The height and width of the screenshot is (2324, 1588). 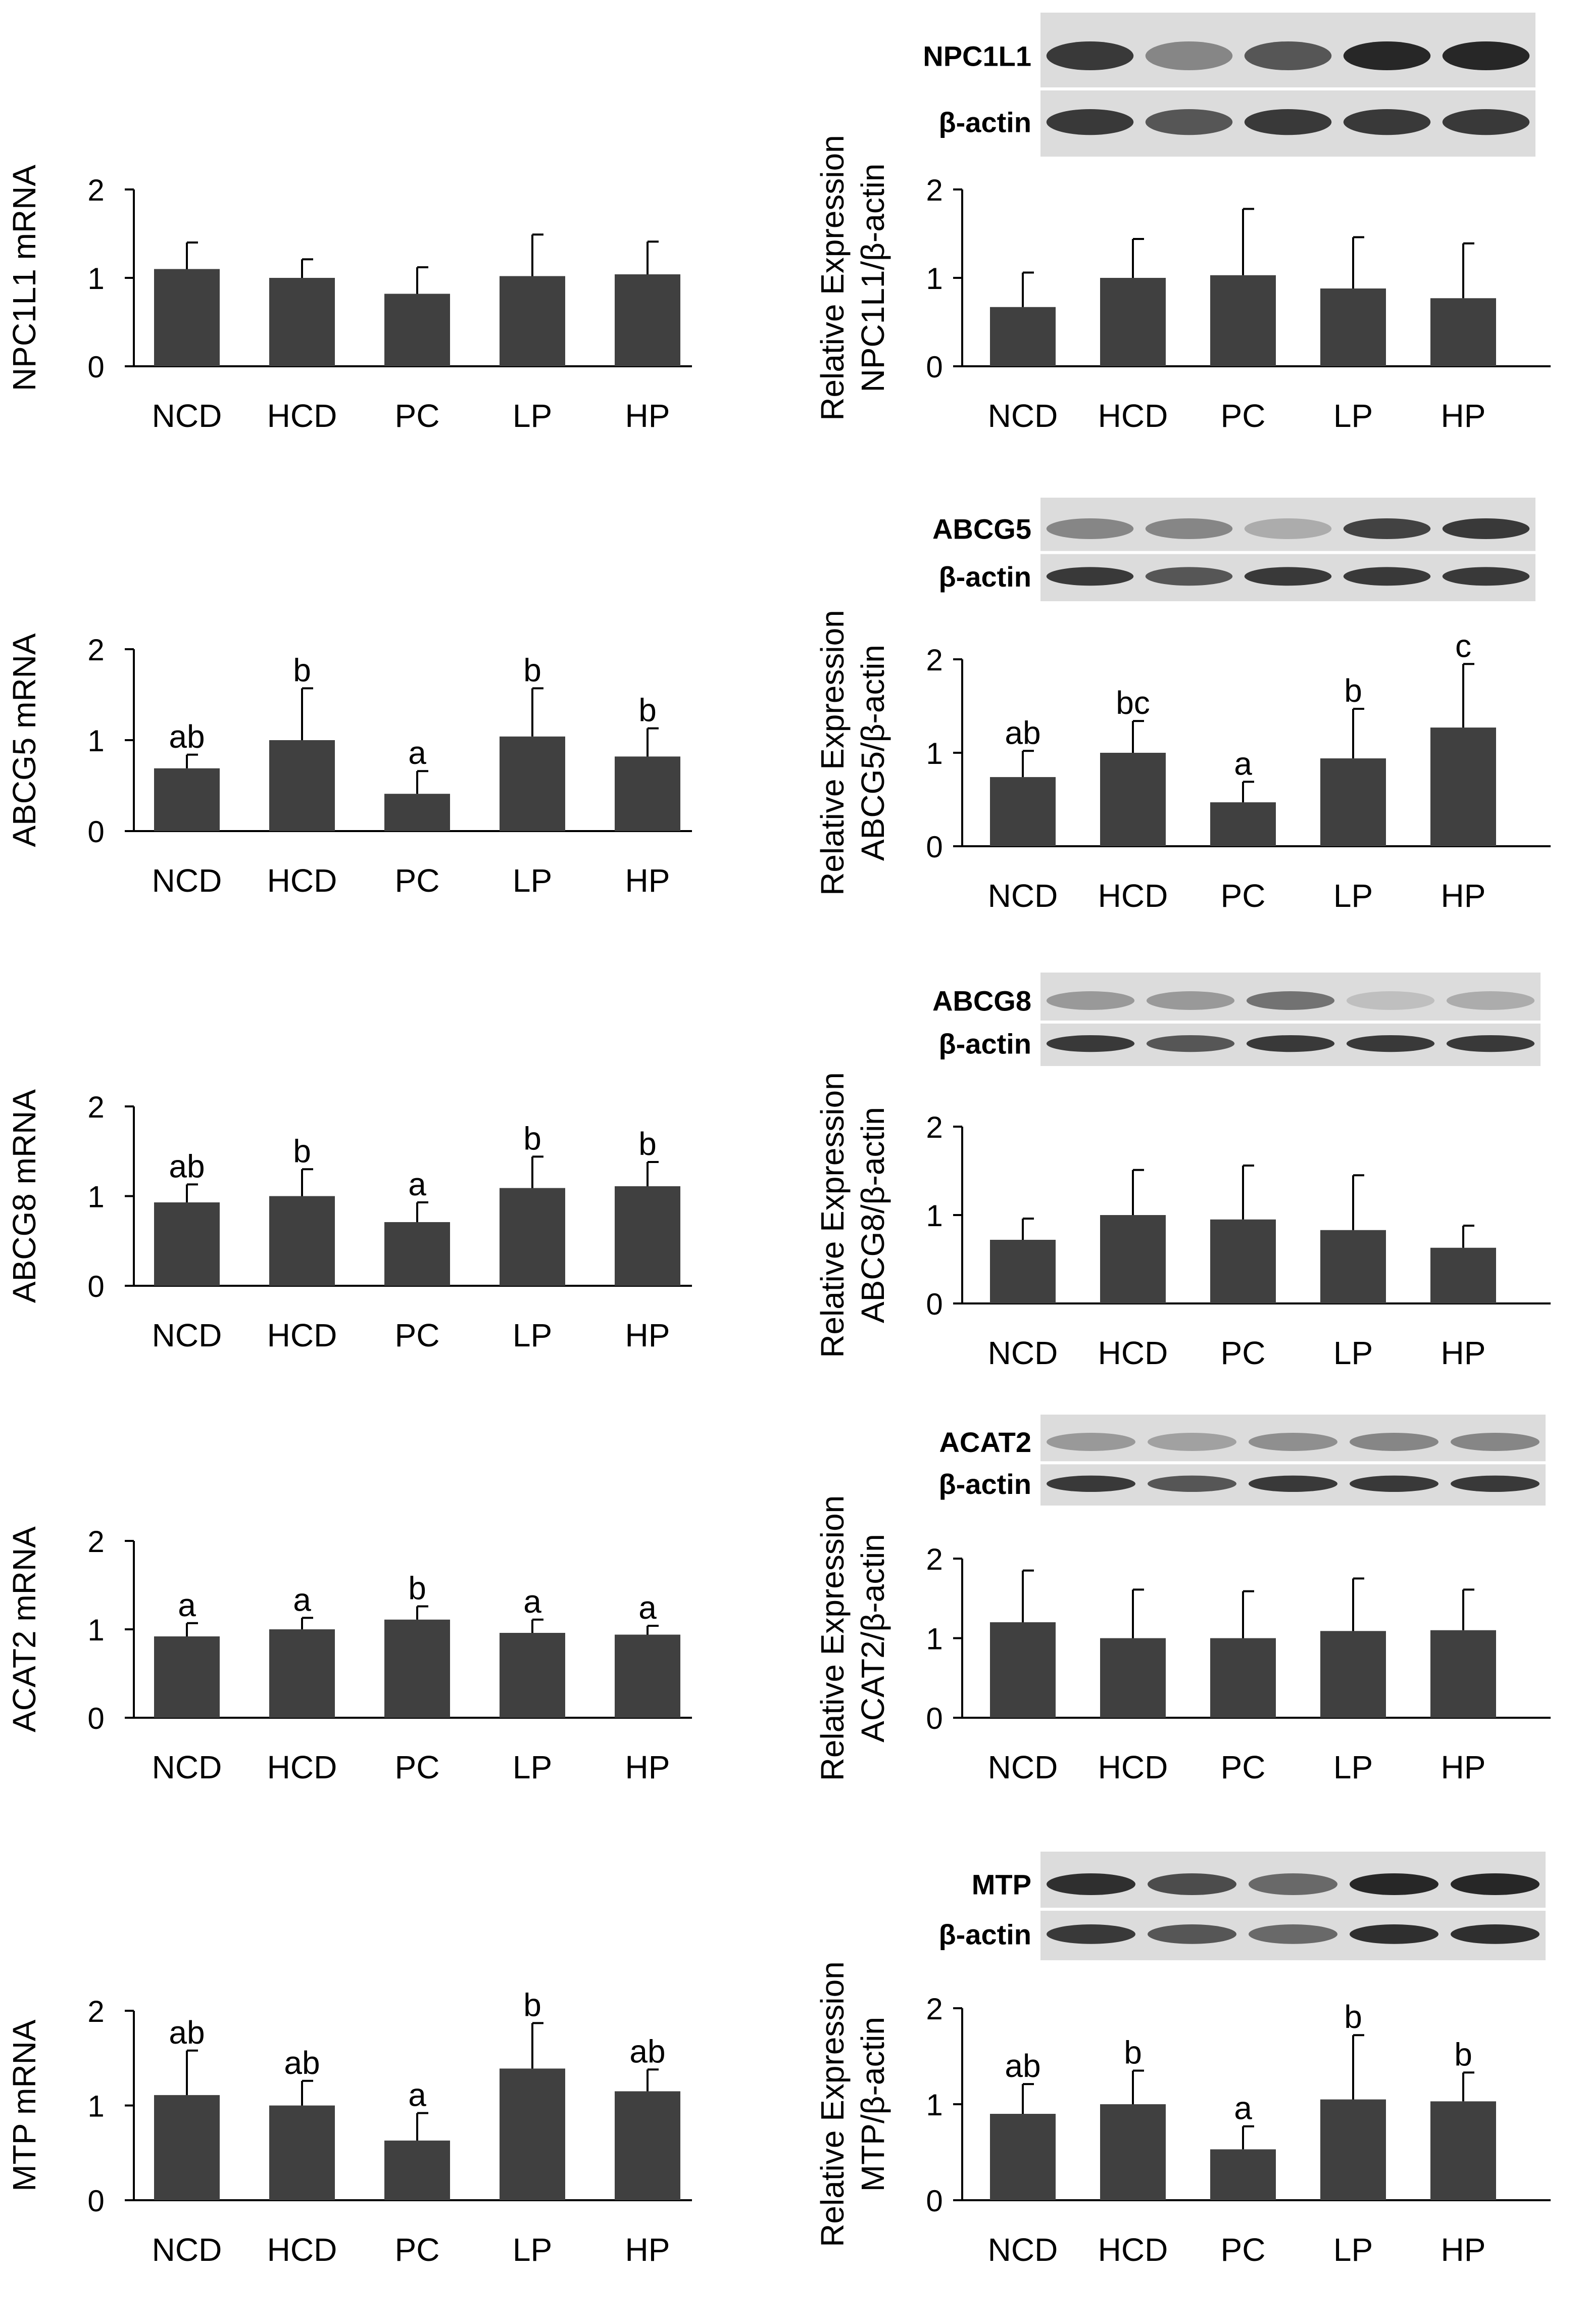 I want to click on chart-mtp-mrna: 0 1 2 MTP mRNA ab NCD ab HCD a PC b LP ab HP, so click(x=349, y=2127).